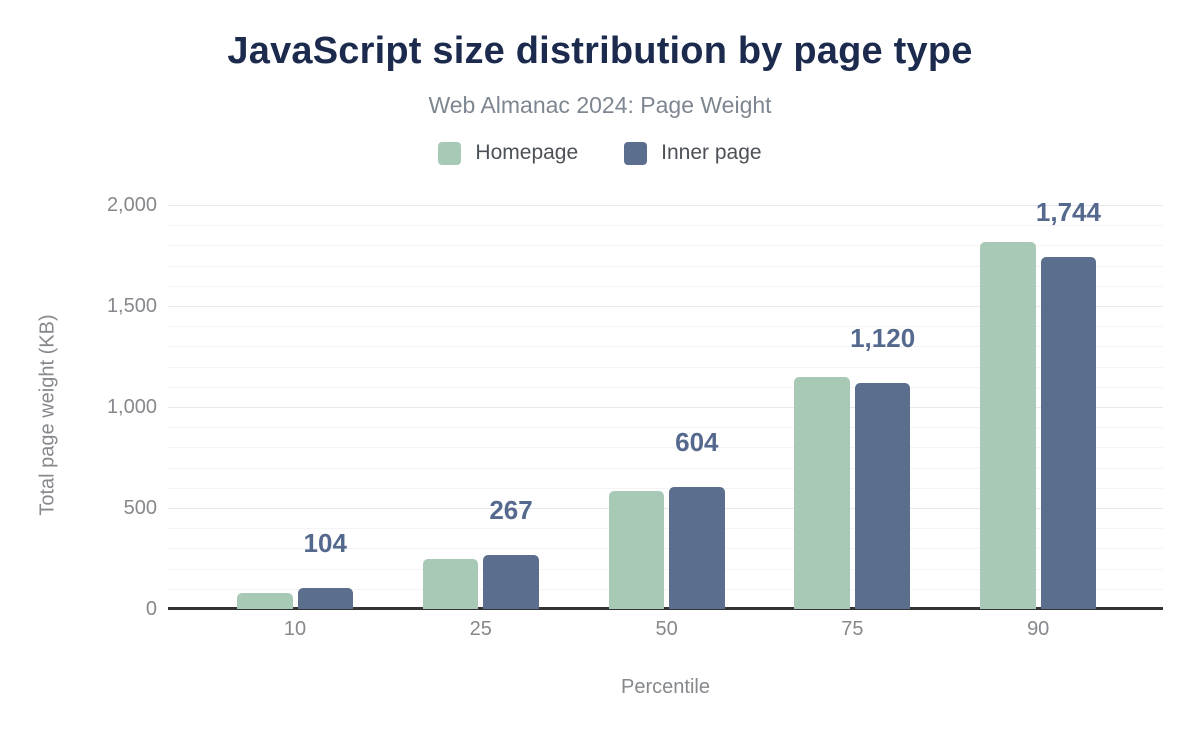 The image size is (1200, 742). Describe the element at coordinates (450, 153) in the screenshot. I see `homepage-swatch-icon` at that location.